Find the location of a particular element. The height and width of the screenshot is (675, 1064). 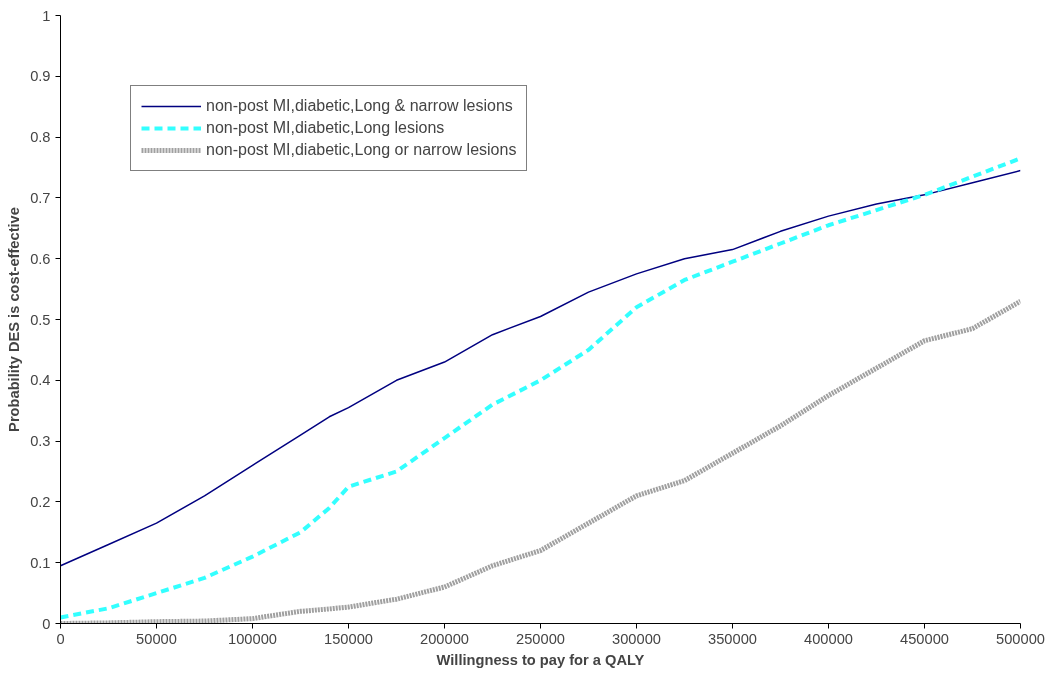

y-tick-label: 0.8 is located at coordinates (40, 137).